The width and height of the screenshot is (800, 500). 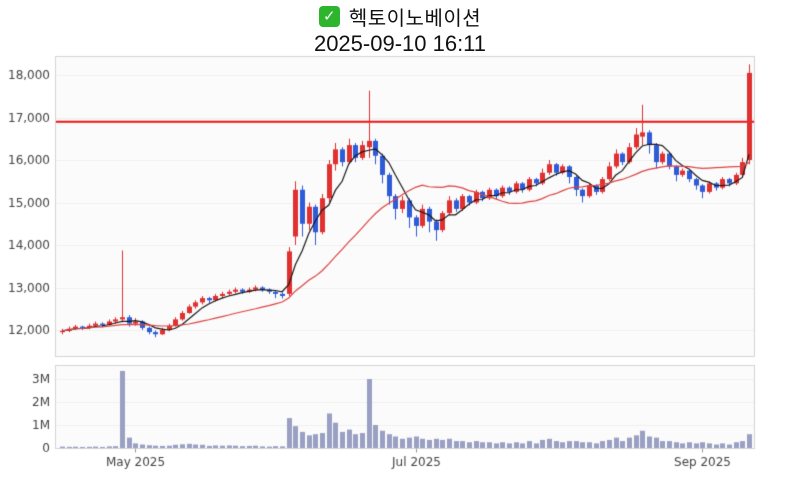 I want to click on chart-header: ✓ 헥토이노베이션 2025-09-10 16:11, so click(x=400, y=30).